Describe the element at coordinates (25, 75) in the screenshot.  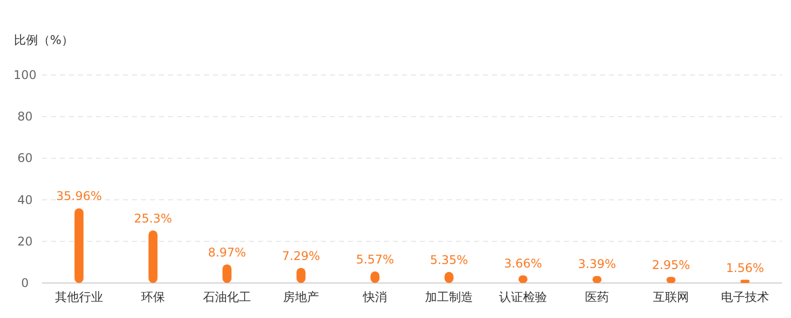
I see `y-tick-label: 100` at that location.